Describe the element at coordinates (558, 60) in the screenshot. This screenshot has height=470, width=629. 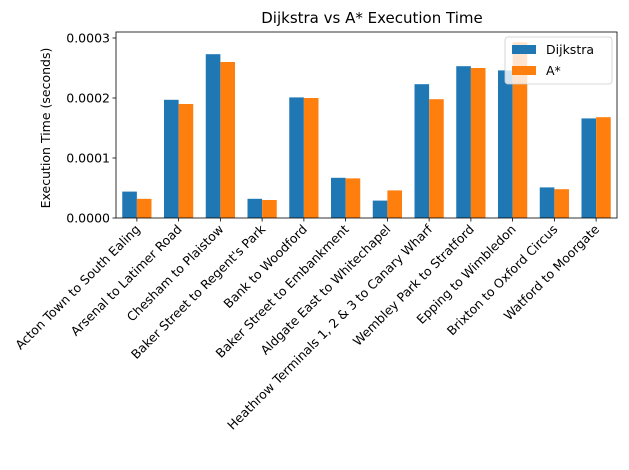
I see `legend: Dijkstra A*` at that location.